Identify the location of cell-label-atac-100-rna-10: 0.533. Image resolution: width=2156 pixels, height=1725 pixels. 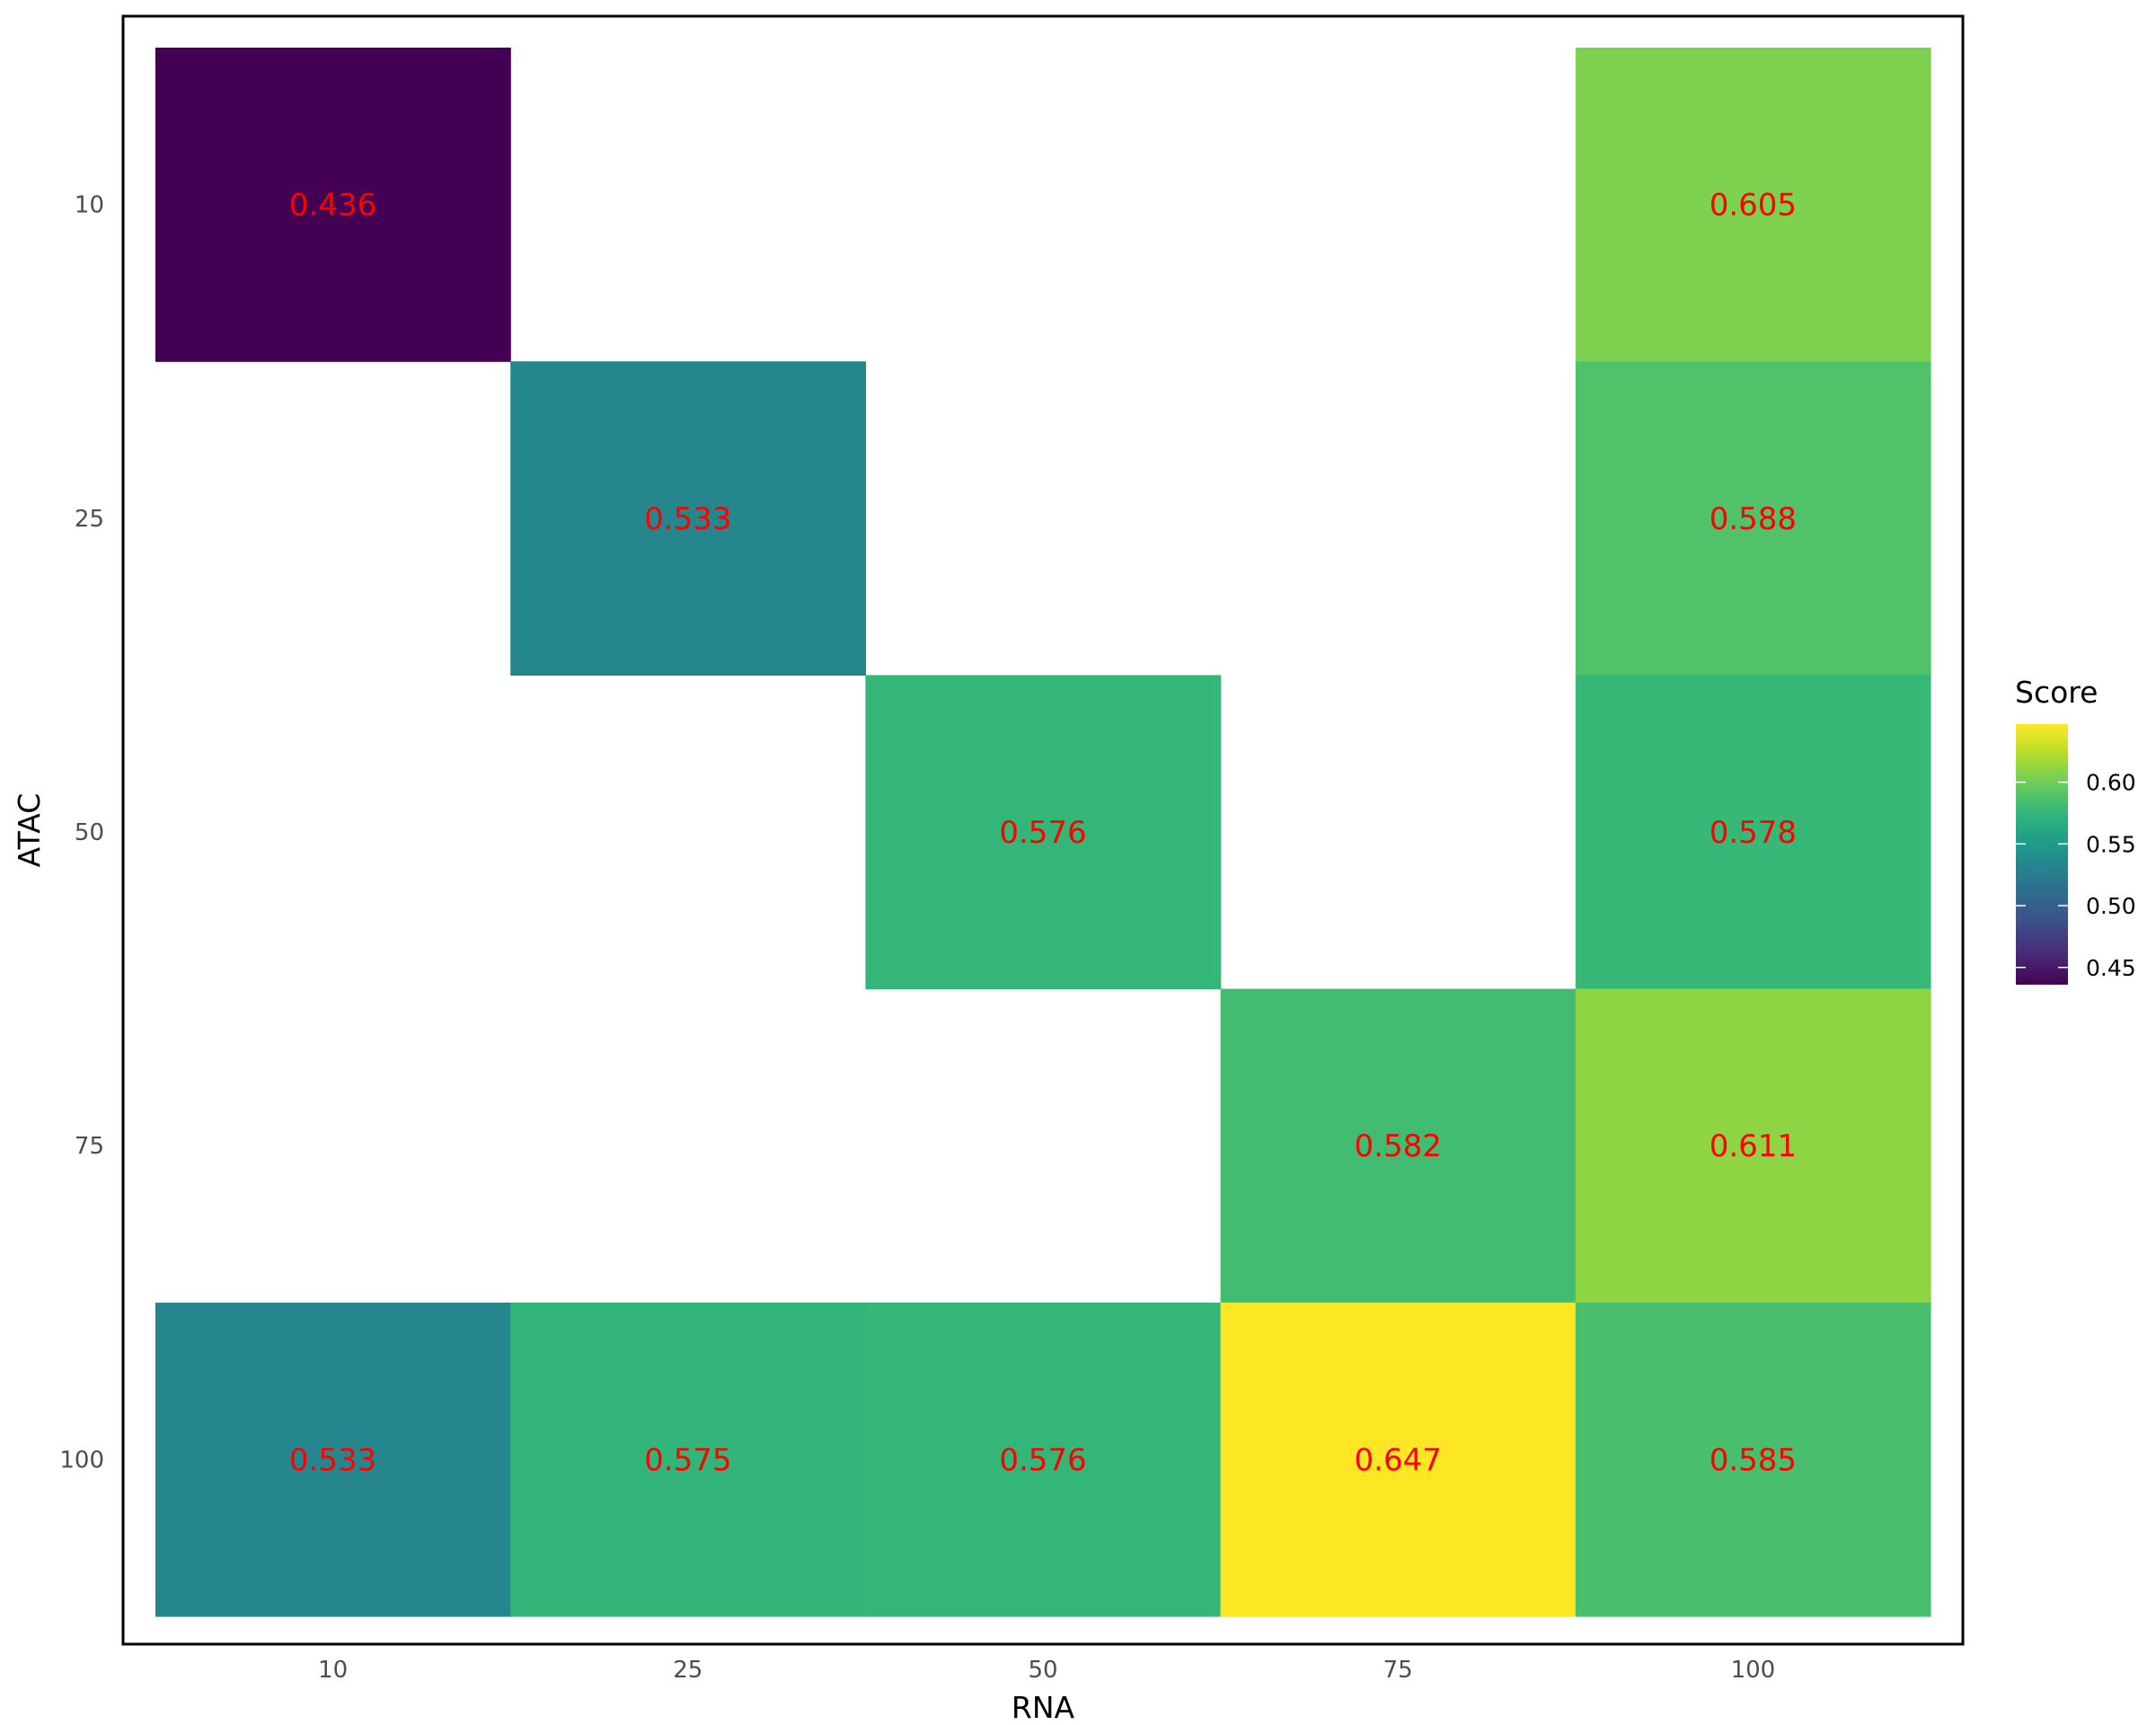
(332, 1460).